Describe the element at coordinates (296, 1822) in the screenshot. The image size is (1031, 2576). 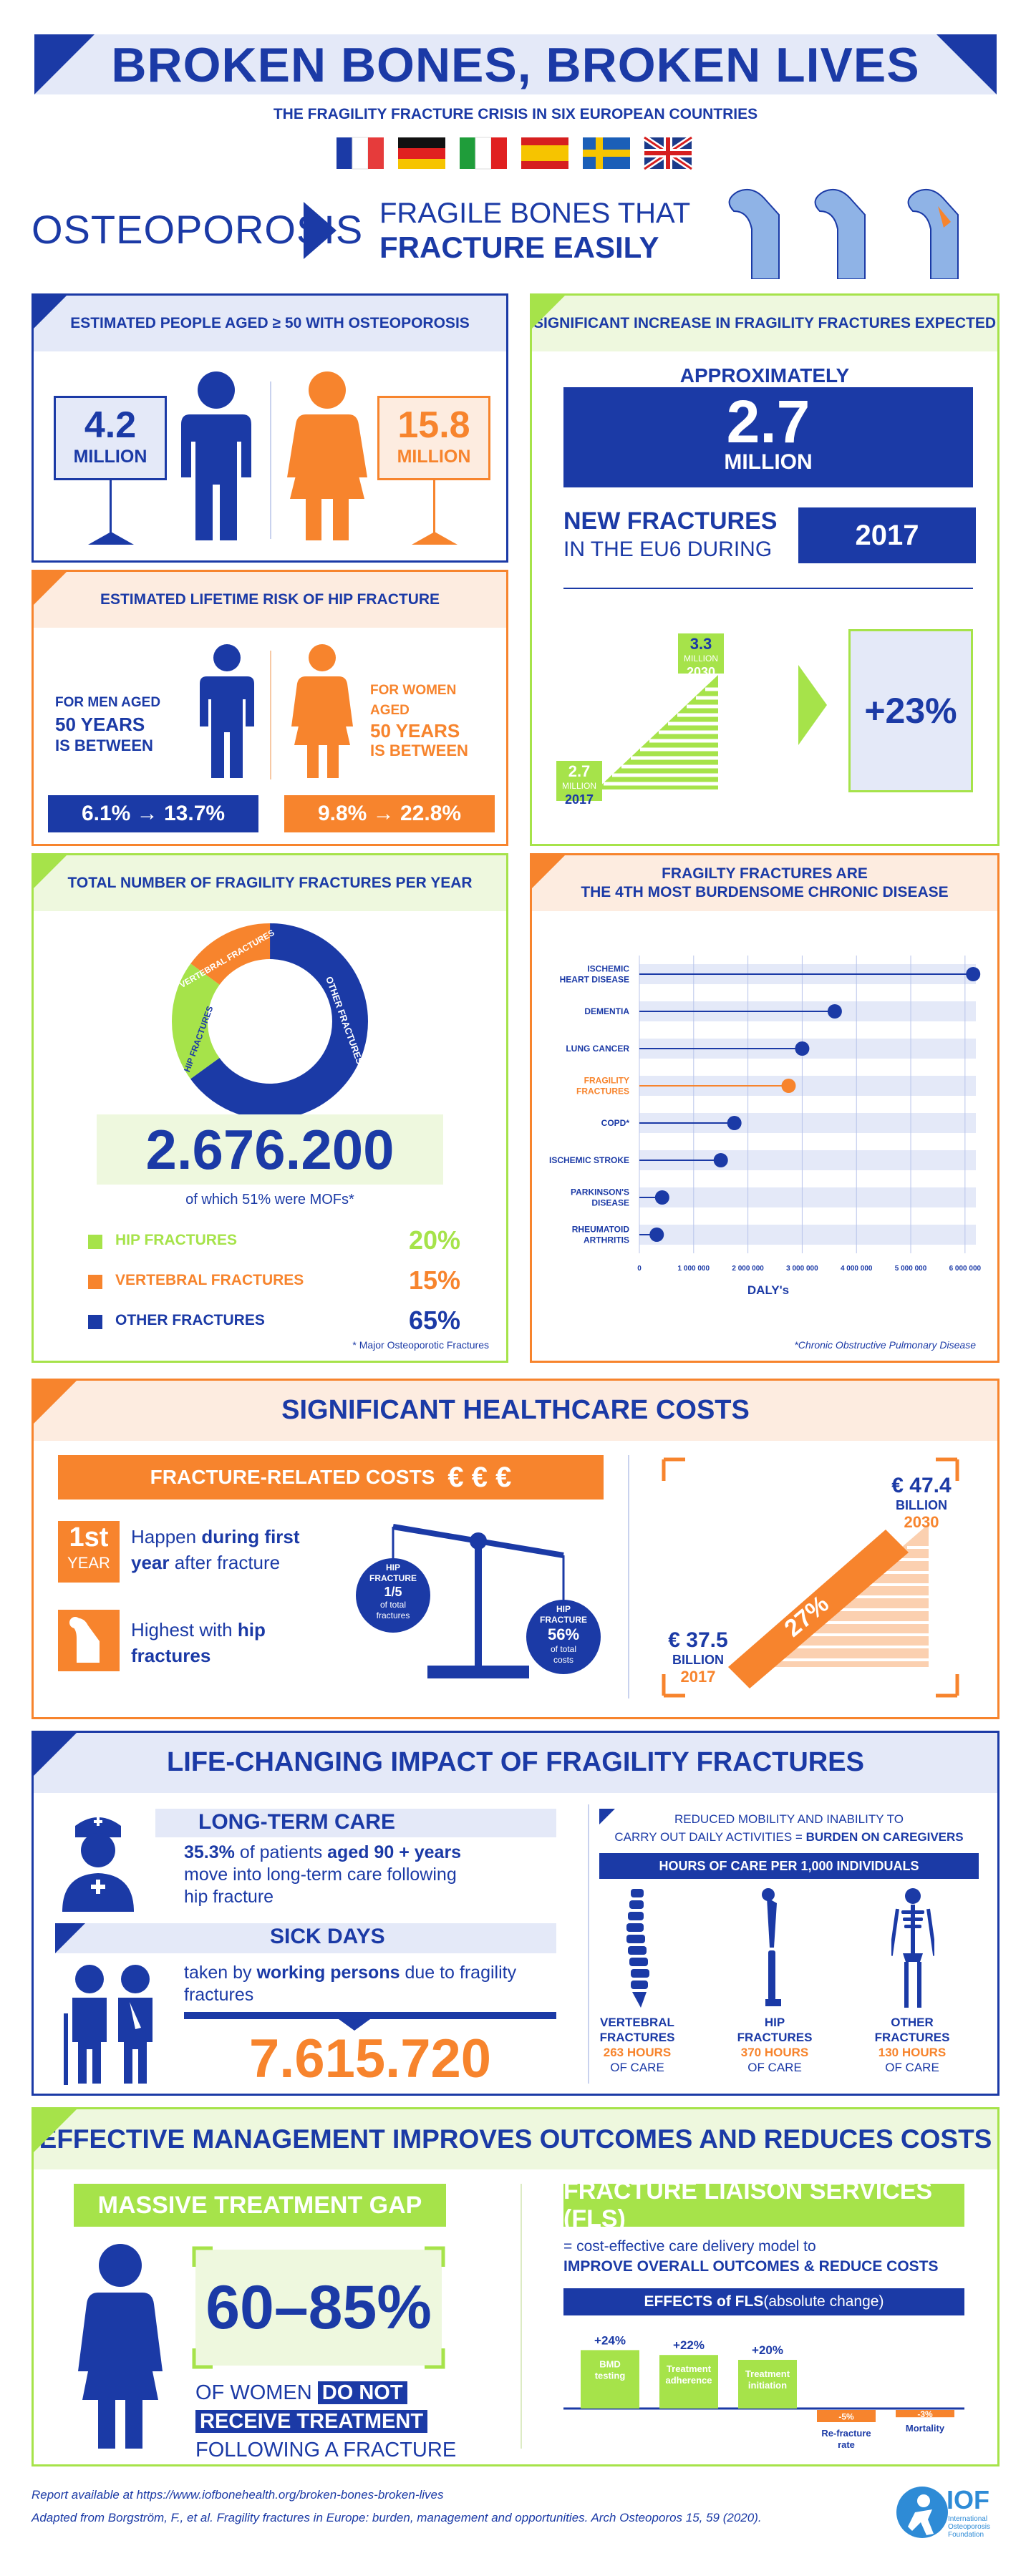
I see `ltc-title: LONG-TERM CARE` at that location.